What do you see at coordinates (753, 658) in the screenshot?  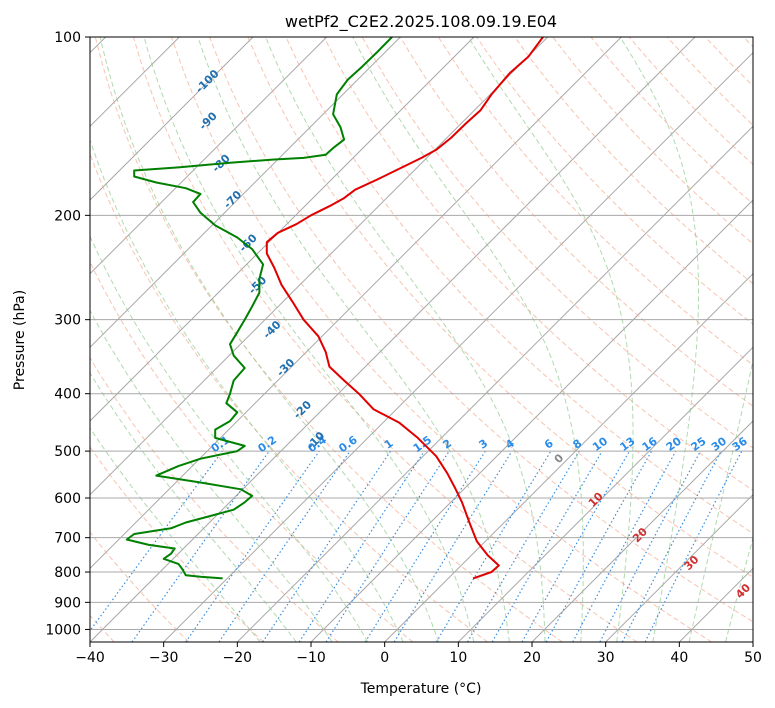 I see `x-tick-label: 50` at bounding box center [753, 658].